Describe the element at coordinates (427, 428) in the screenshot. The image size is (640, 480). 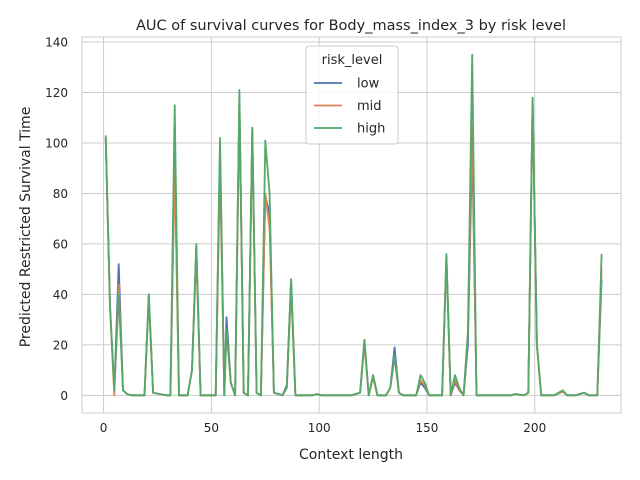
I see `x-tick-label: 150` at that location.